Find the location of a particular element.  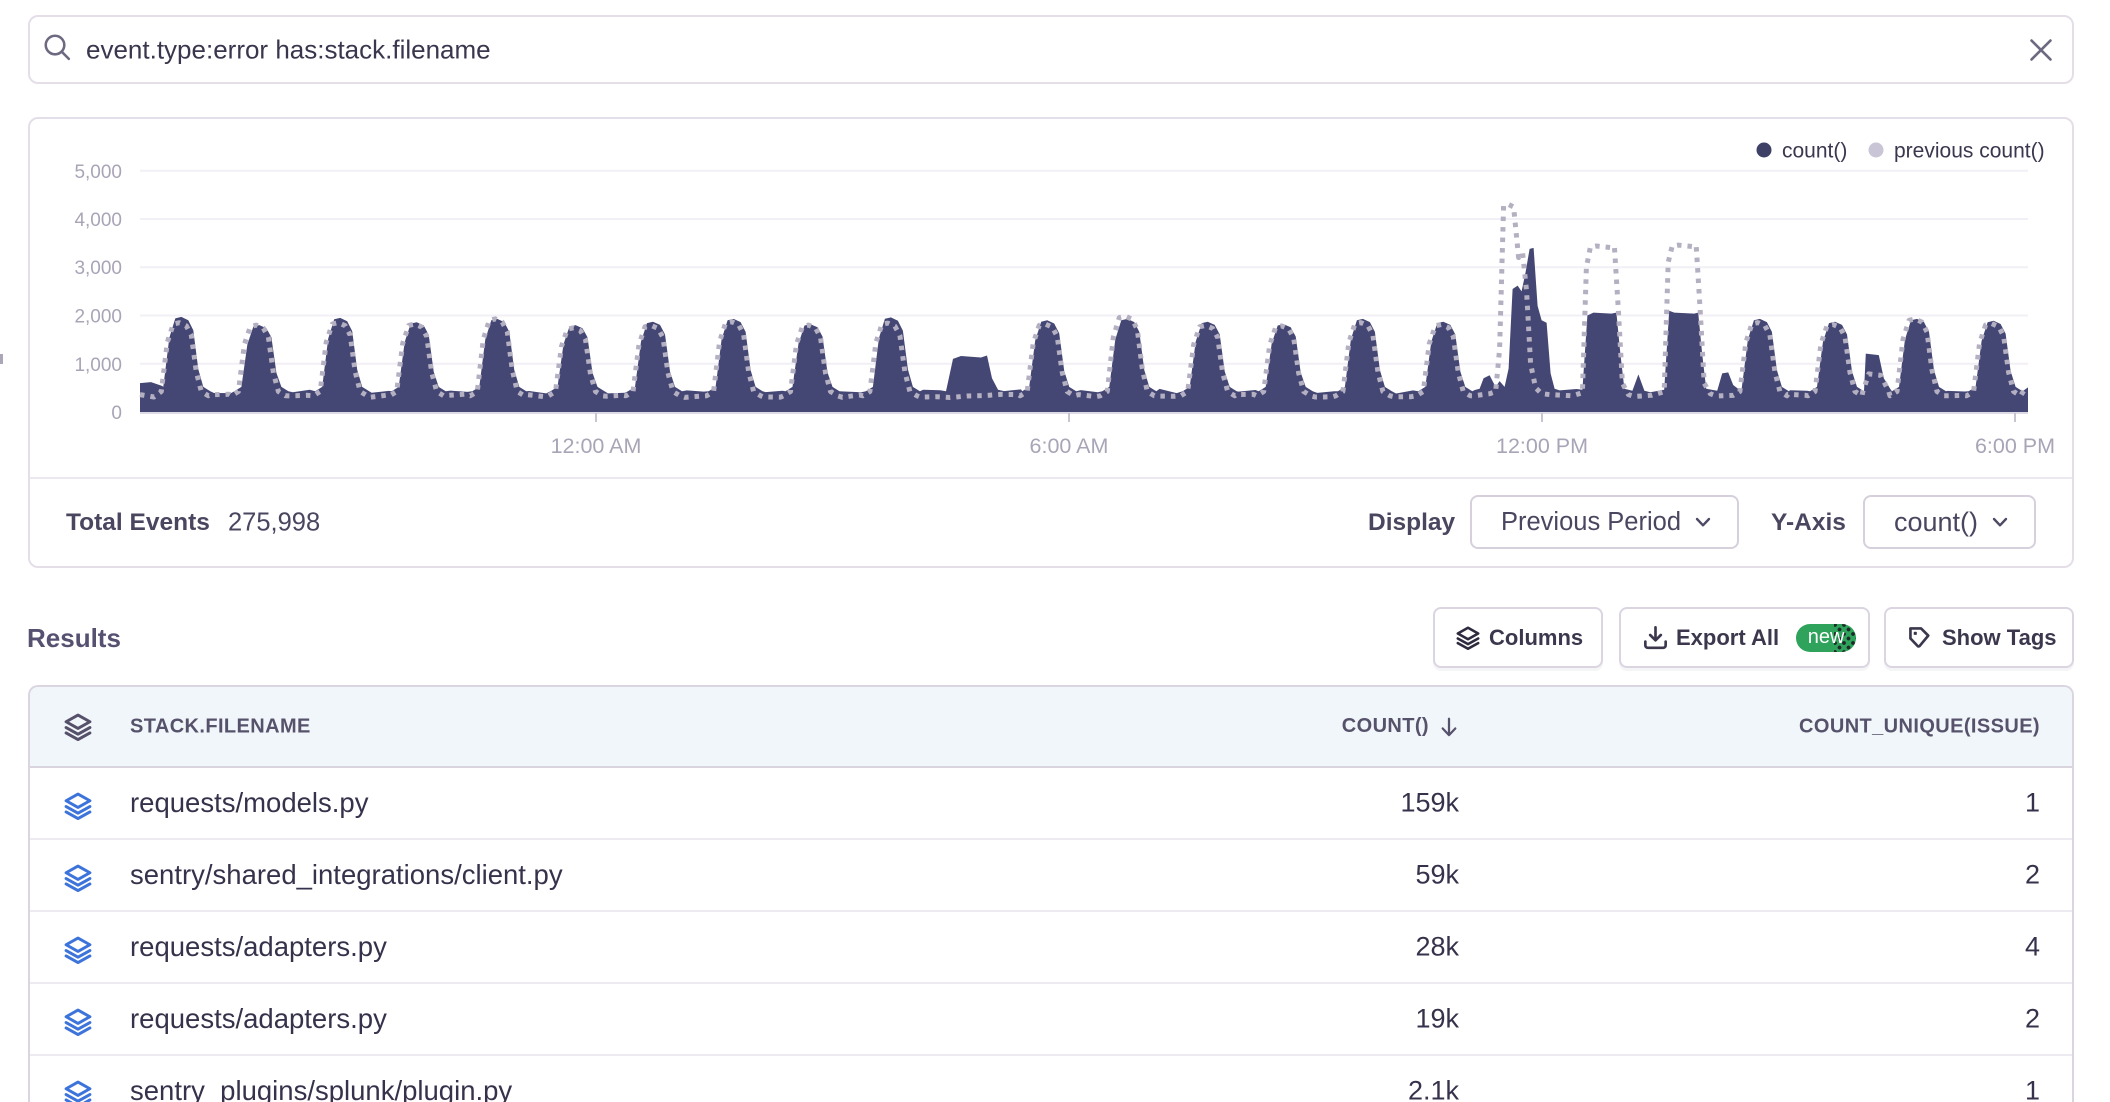

svg-text: previous count() is located at coordinates (1969, 151).